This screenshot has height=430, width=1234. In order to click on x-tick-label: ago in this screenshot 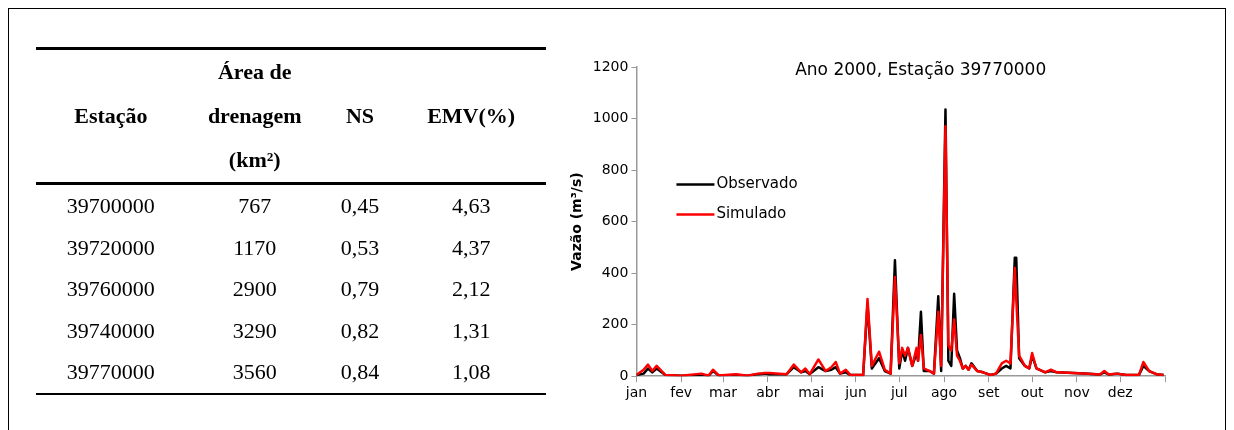, I will do `click(944, 392)`.